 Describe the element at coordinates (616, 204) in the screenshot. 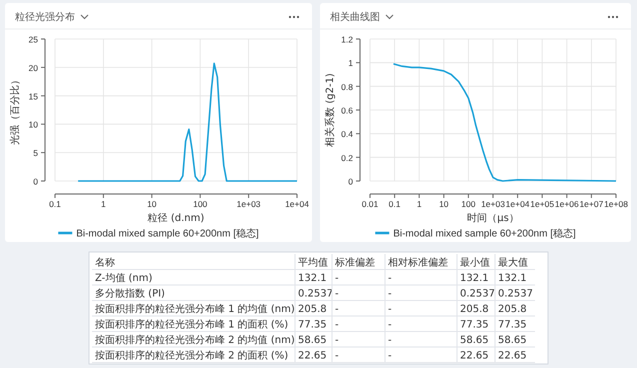

I see `x-tick-label: 1e+08` at that location.